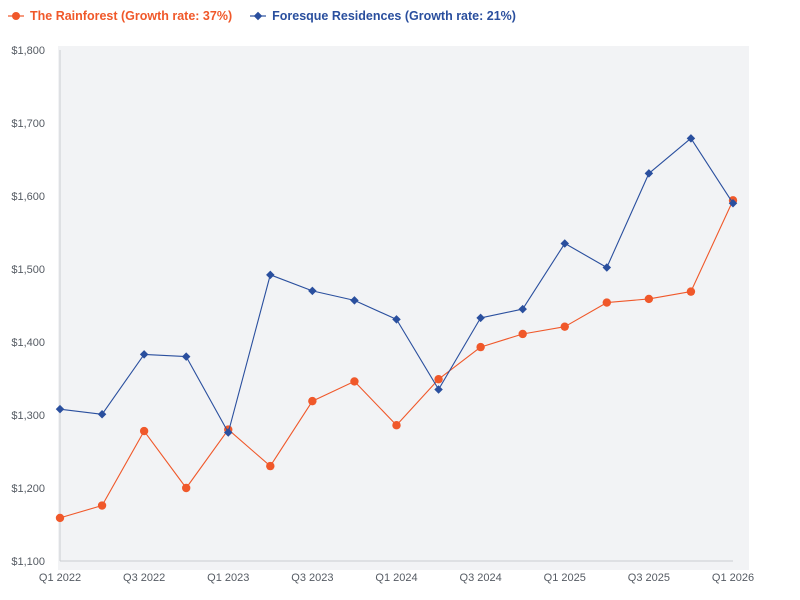 This screenshot has width=800, height=600. I want to click on x-tick-label: Q1 2025, so click(565, 578).